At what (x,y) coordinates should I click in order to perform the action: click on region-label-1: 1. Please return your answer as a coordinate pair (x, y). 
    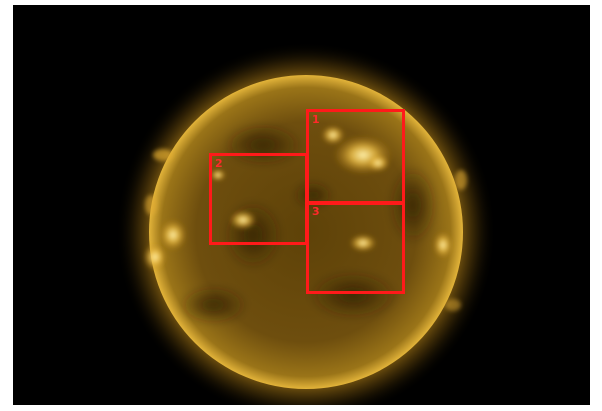
    Looking at the image, I should click on (316, 119).